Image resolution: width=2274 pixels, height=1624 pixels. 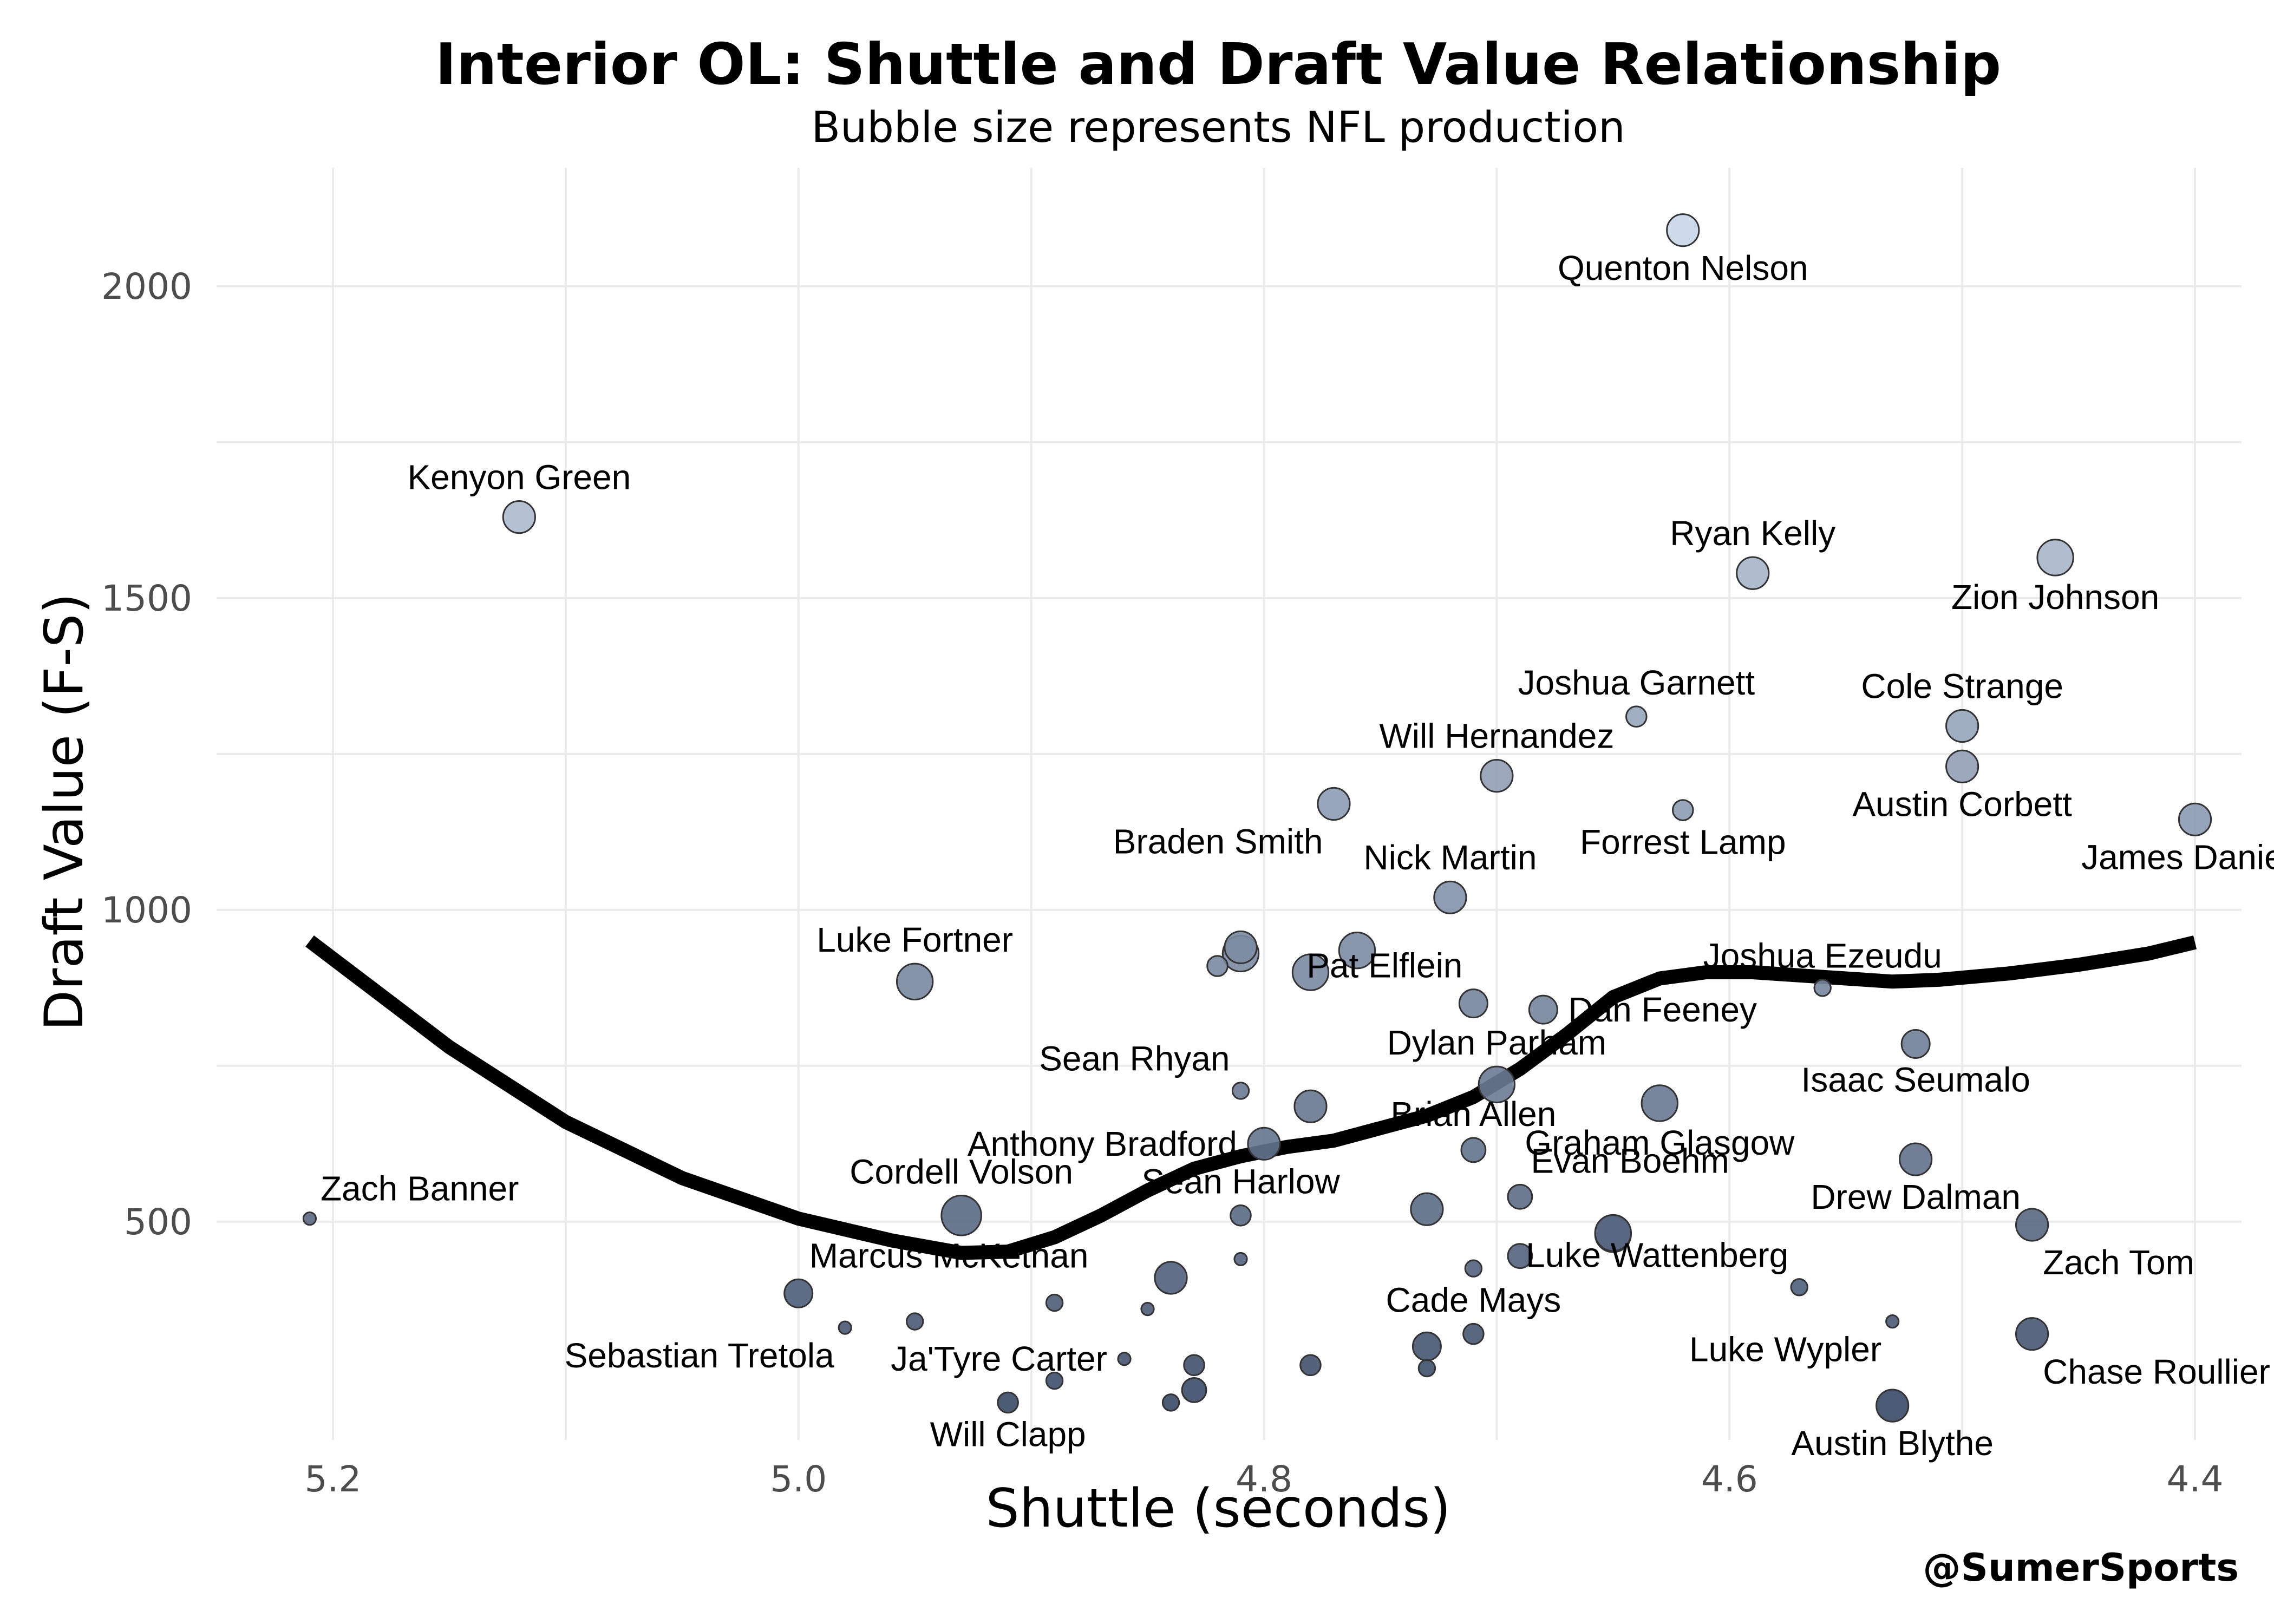 What do you see at coordinates (962, 1171) in the screenshot?
I see `point-label: Cordell Volson` at bounding box center [962, 1171].